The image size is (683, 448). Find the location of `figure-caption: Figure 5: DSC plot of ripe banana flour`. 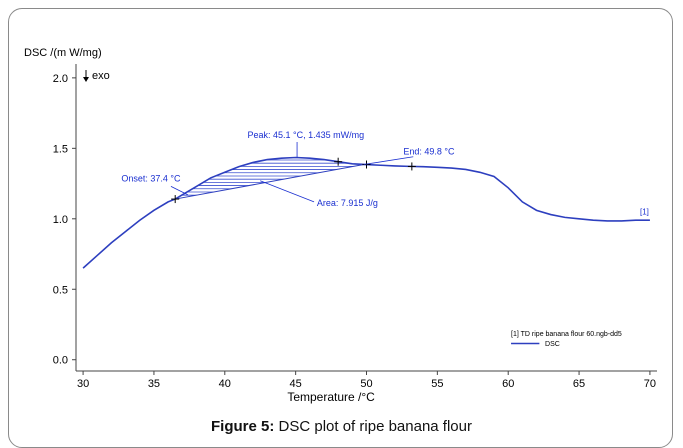

figure-caption: Figure 5: DSC plot of ripe banana flour is located at coordinates (341, 426).